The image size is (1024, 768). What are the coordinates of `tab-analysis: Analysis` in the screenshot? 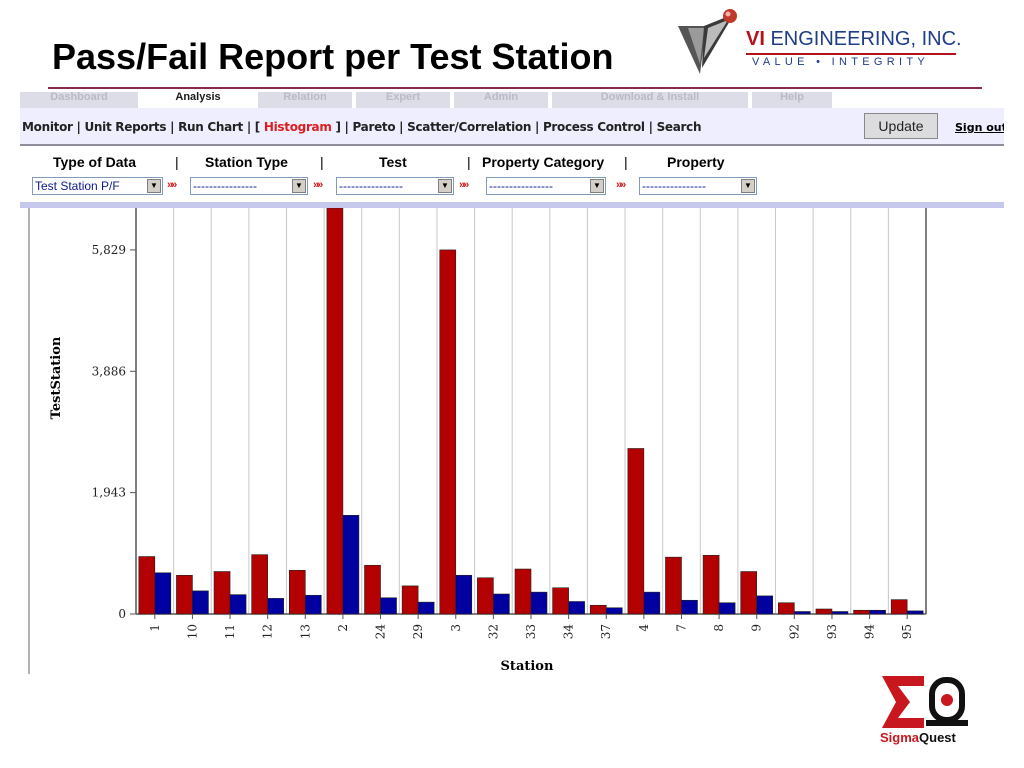 It's located at (198, 100).